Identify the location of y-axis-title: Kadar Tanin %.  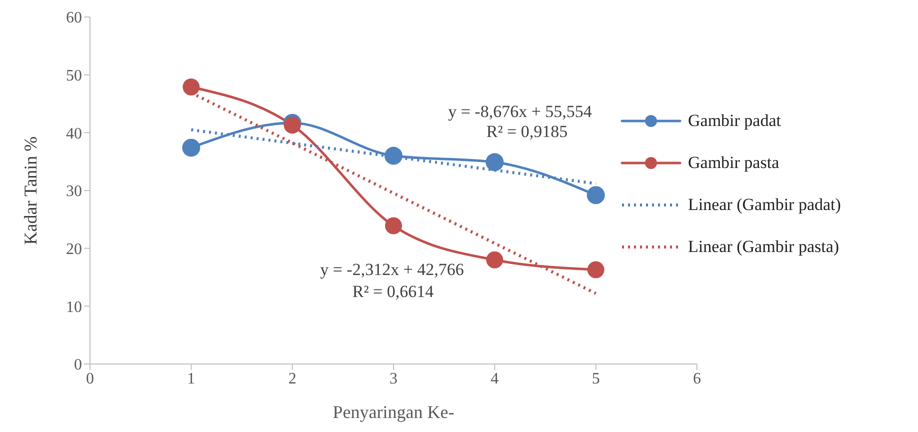
(30, 190).